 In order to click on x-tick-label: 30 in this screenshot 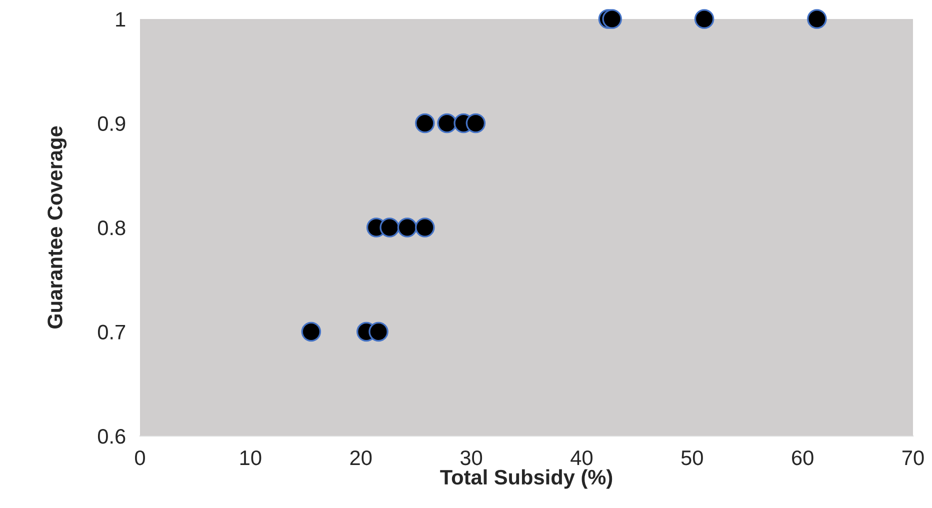, I will do `click(471, 458)`.